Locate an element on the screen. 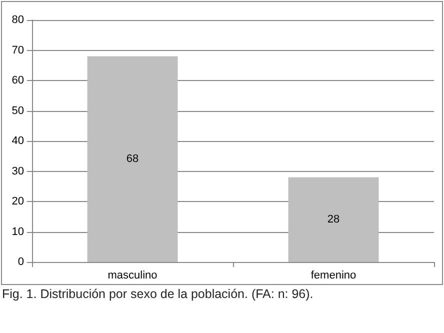 The height and width of the screenshot is (333, 444). caption: Fig. 1. Distribución por sexo de la población. (FA: n: 96). is located at coordinates (158, 294).